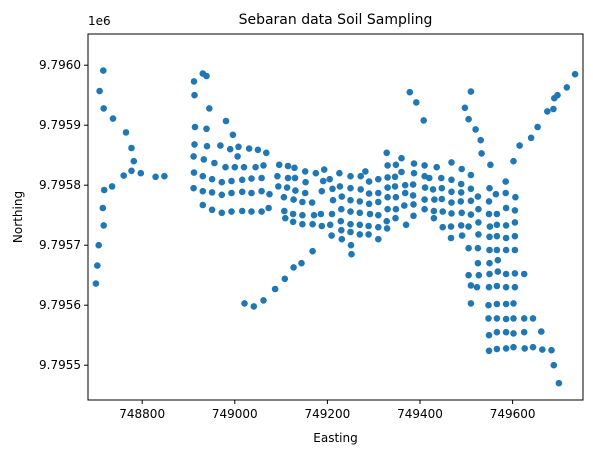  Describe the element at coordinates (60, 365) in the screenshot. I see `y-tick-label: 9.7955` at that location.